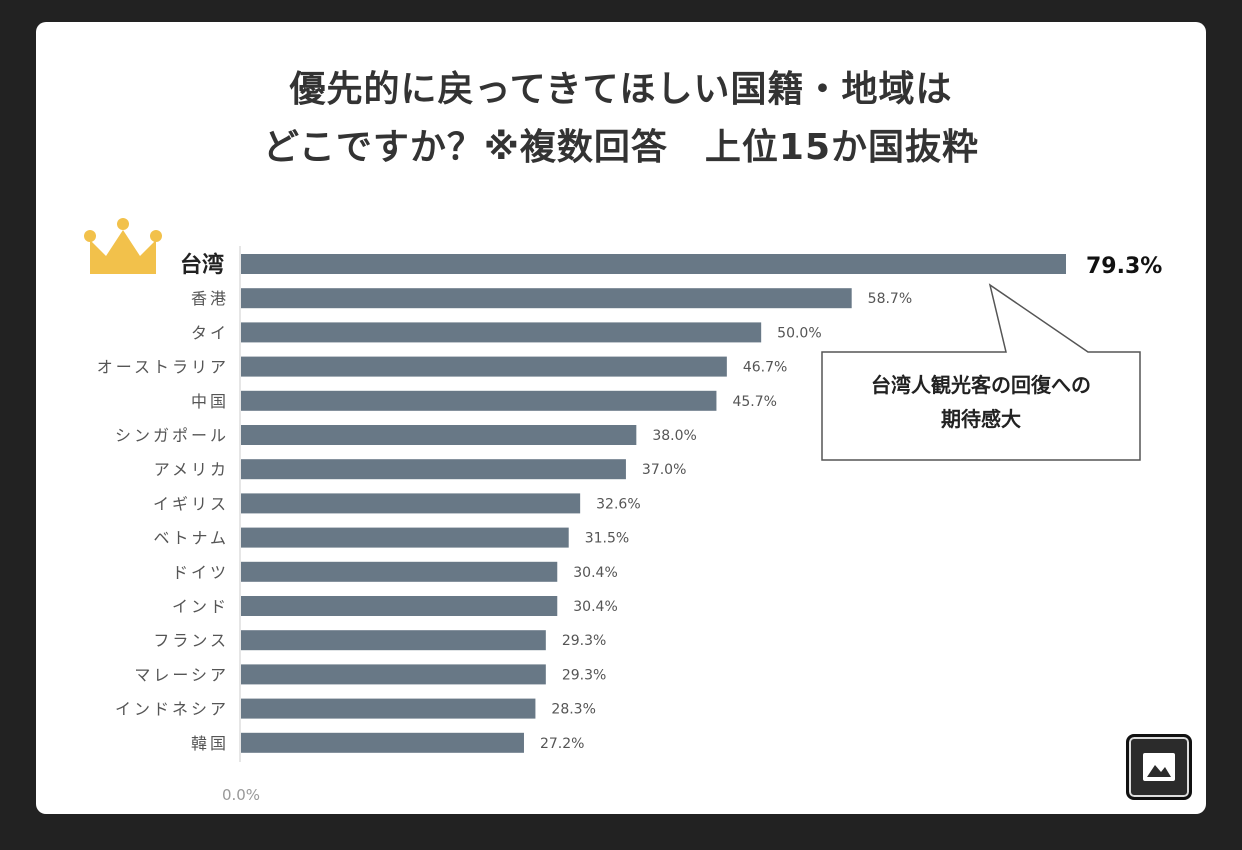 Image resolution: width=1242 pixels, height=850 pixels. I want to click on value-label-6: 37.0%, so click(664, 470).